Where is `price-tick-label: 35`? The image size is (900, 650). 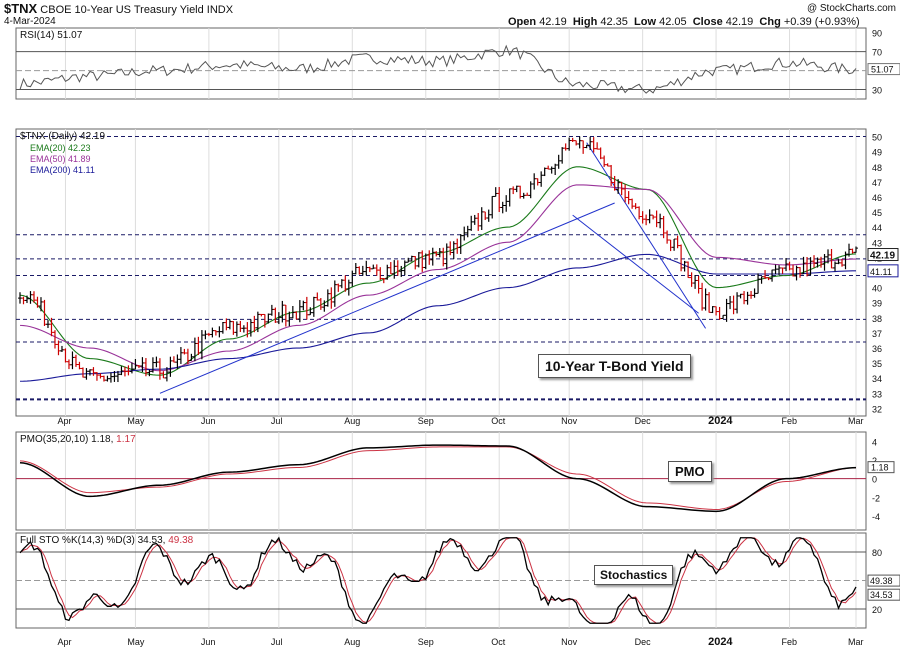
price-tick-label: 35 is located at coordinates (877, 364).